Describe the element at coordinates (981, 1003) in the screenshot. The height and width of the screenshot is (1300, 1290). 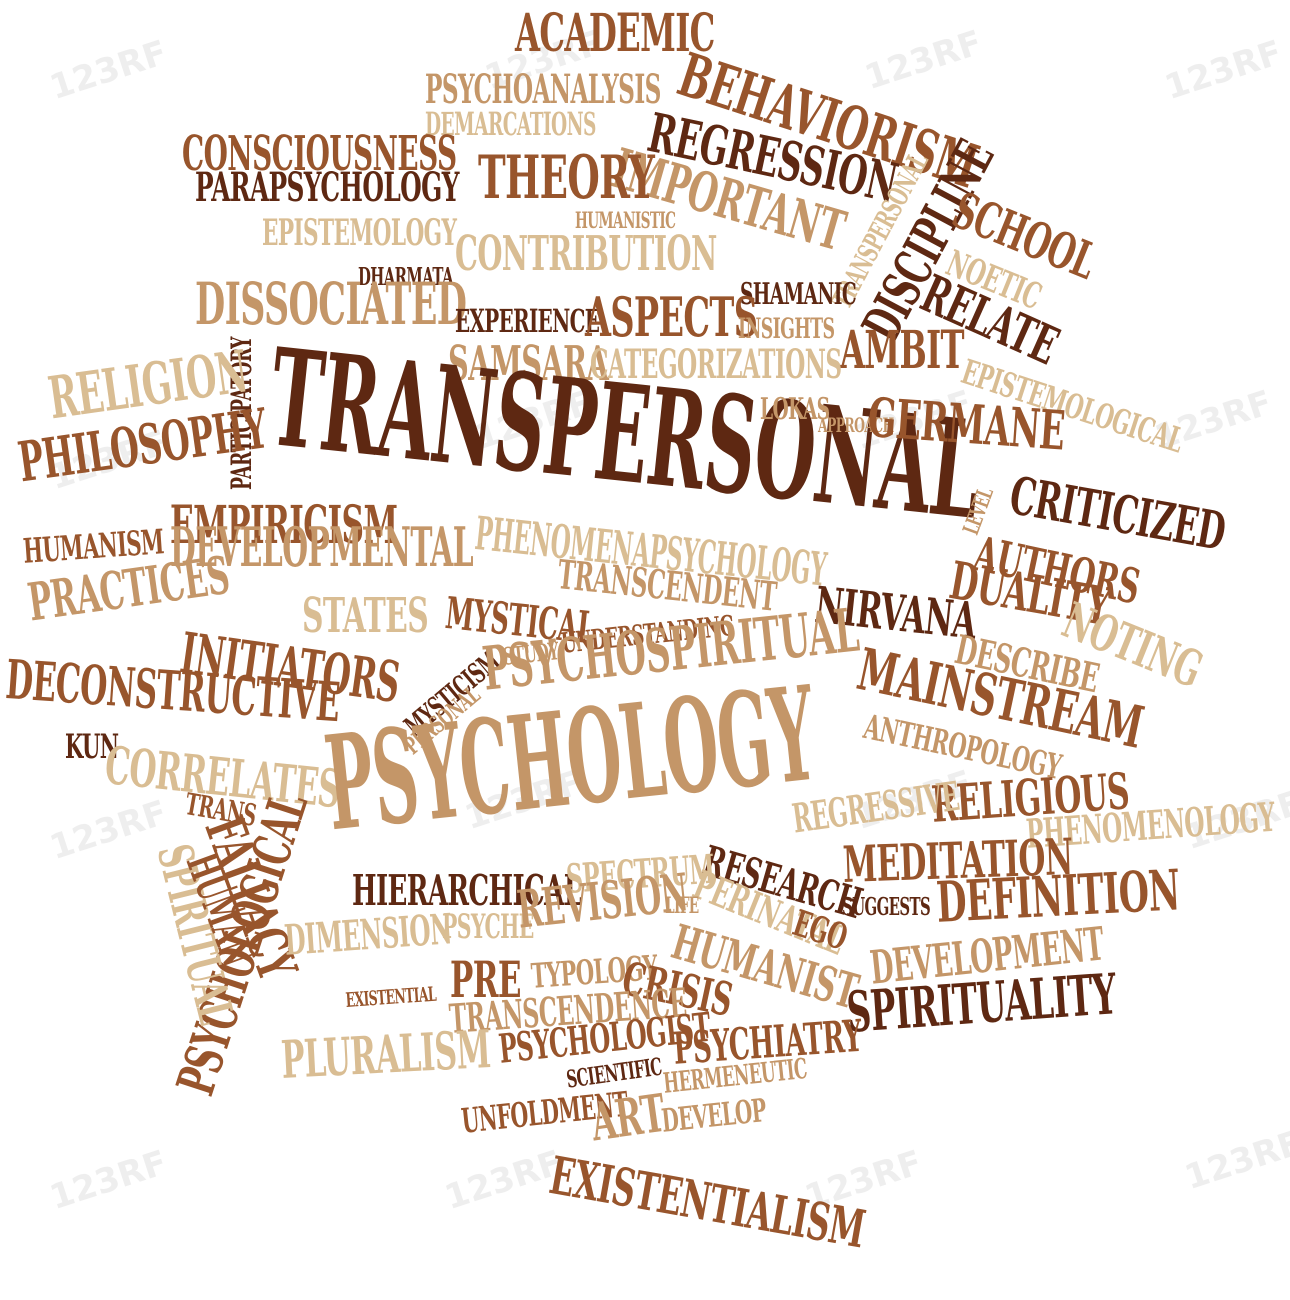
I see `cloud-word: SPIRITUALITY` at that location.